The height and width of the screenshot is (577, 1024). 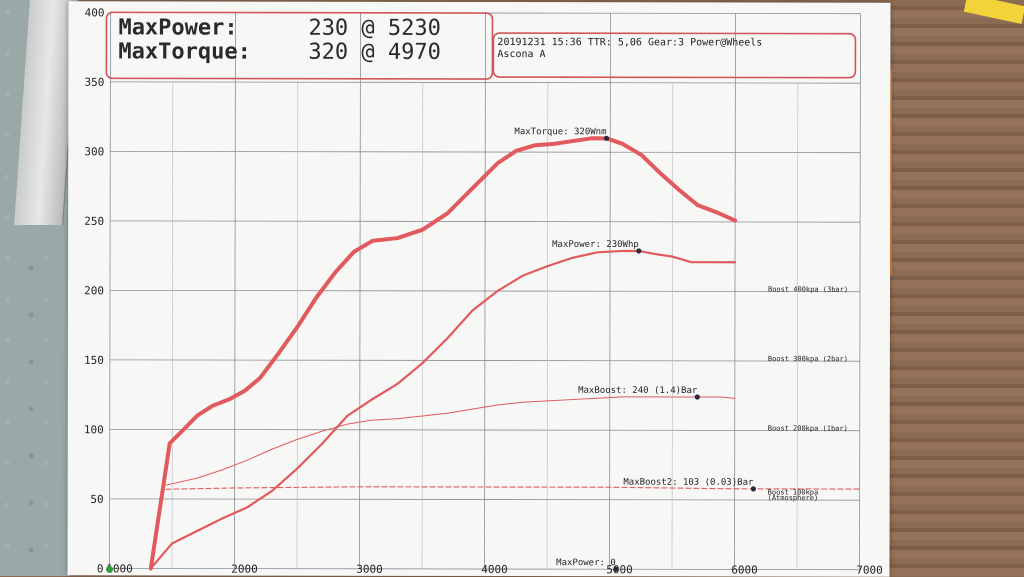 What do you see at coordinates (369, 569) in the screenshot?
I see `x-tick-label: 3000` at bounding box center [369, 569].